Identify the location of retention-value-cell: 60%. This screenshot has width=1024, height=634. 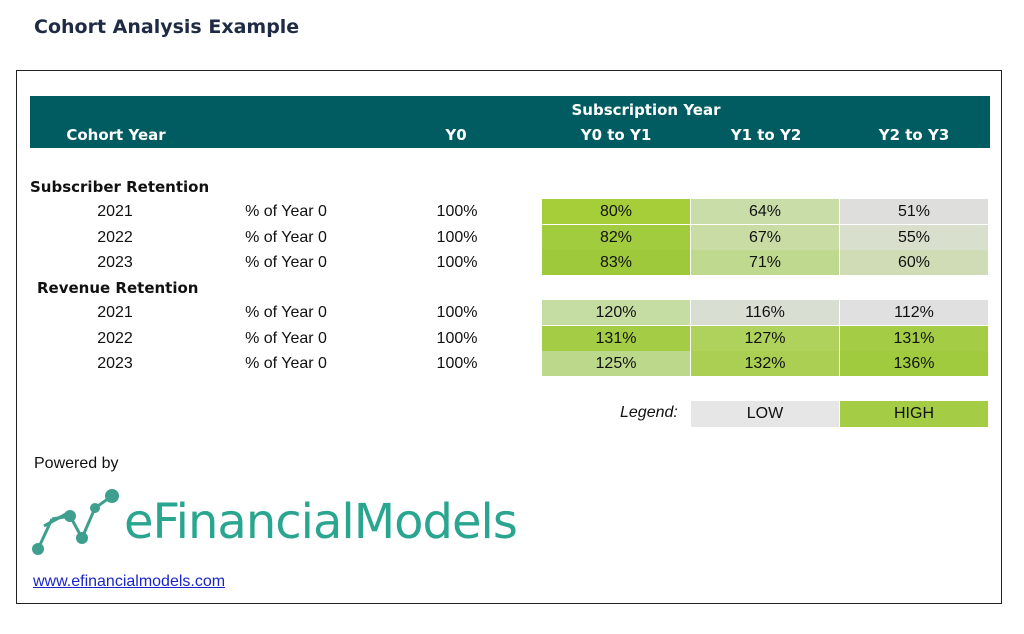
(914, 262).